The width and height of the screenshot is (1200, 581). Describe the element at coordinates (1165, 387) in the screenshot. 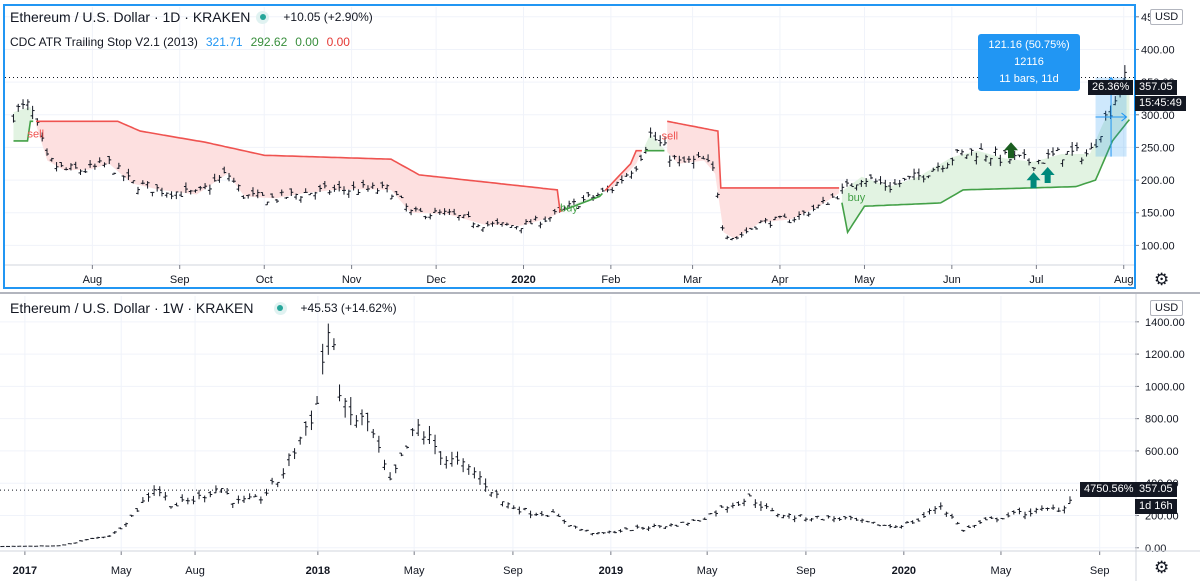

I see `bottom-y-tick-label: 1000.00` at that location.